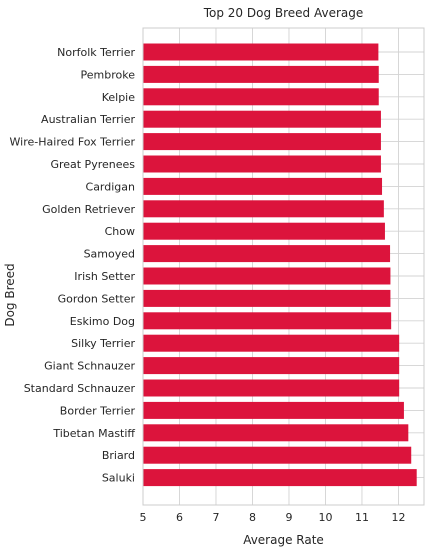  I want to click on y-axis-label: Dog Breed, so click(10, 294).